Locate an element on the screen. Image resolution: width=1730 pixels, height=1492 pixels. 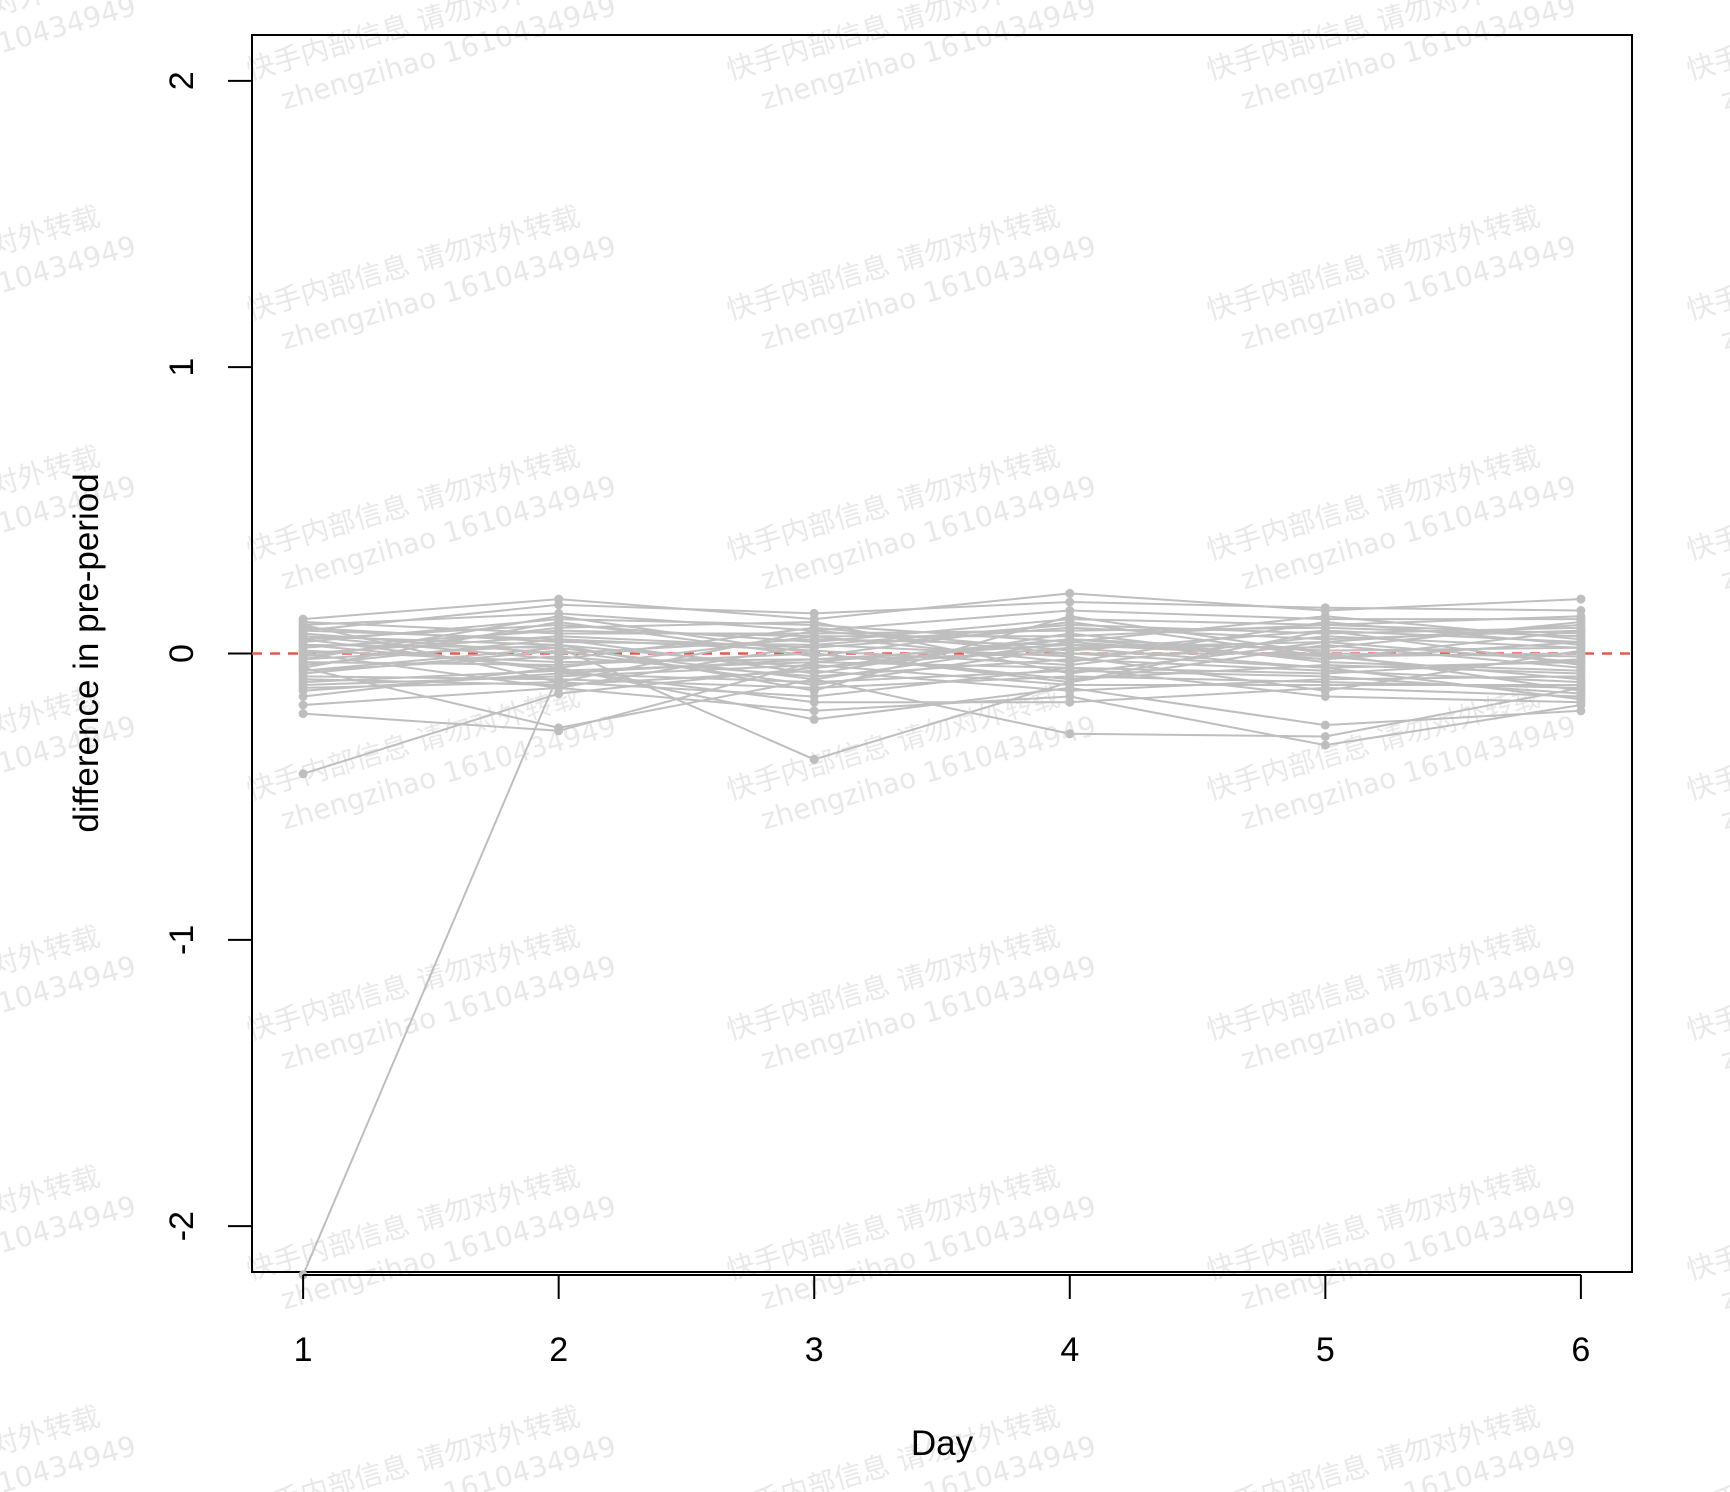
y-axis: -2 -1 0 1 2 is located at coordinates (207, 656).